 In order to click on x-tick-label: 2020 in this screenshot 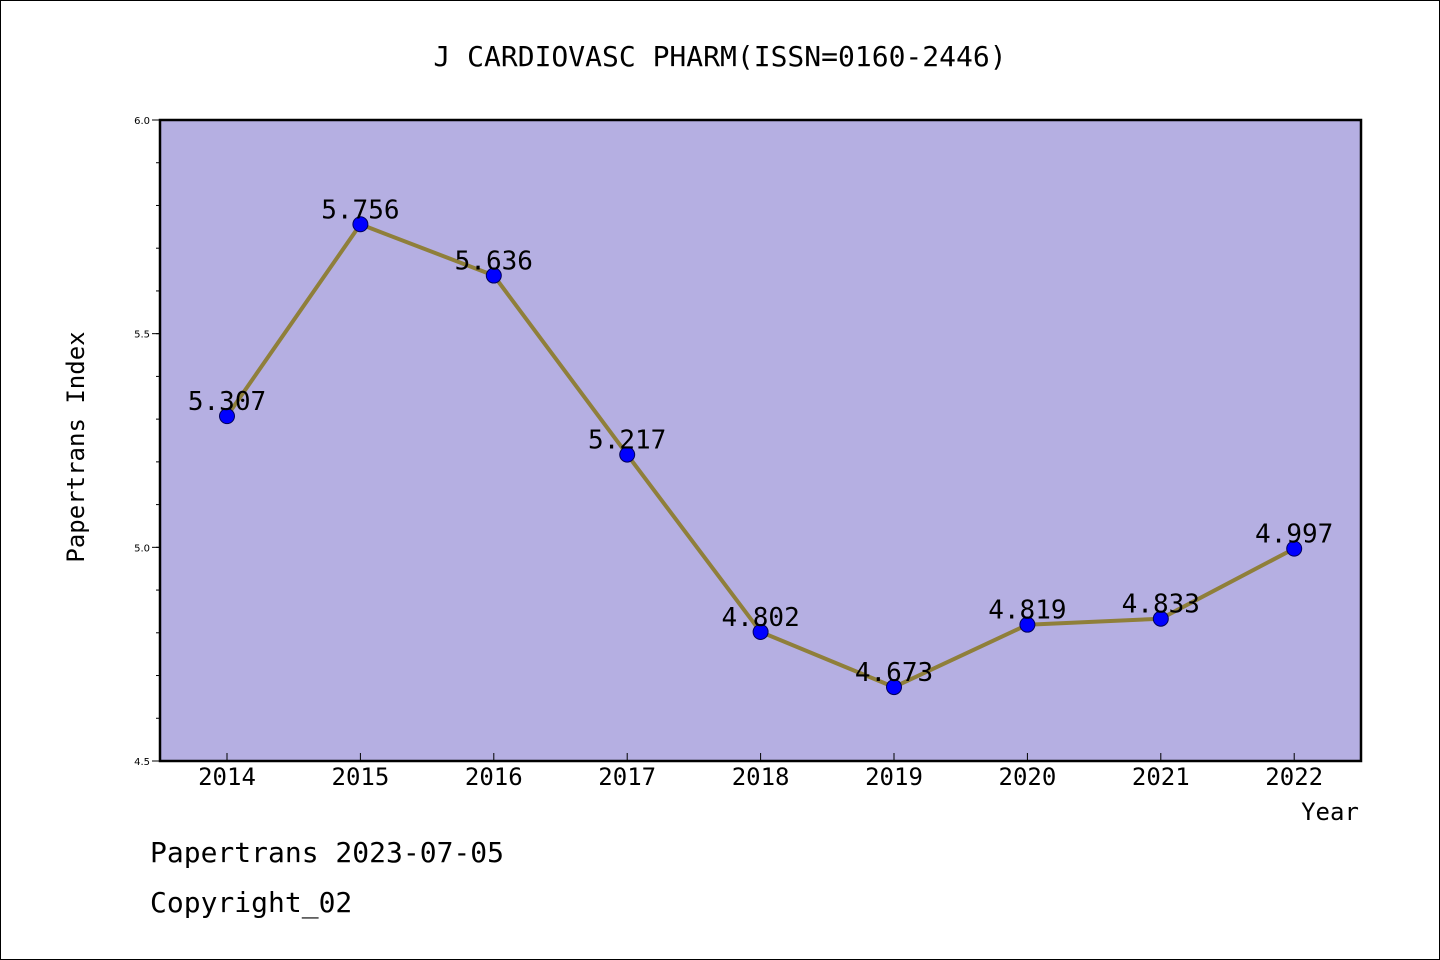, I will do `click(1028, 777)`.